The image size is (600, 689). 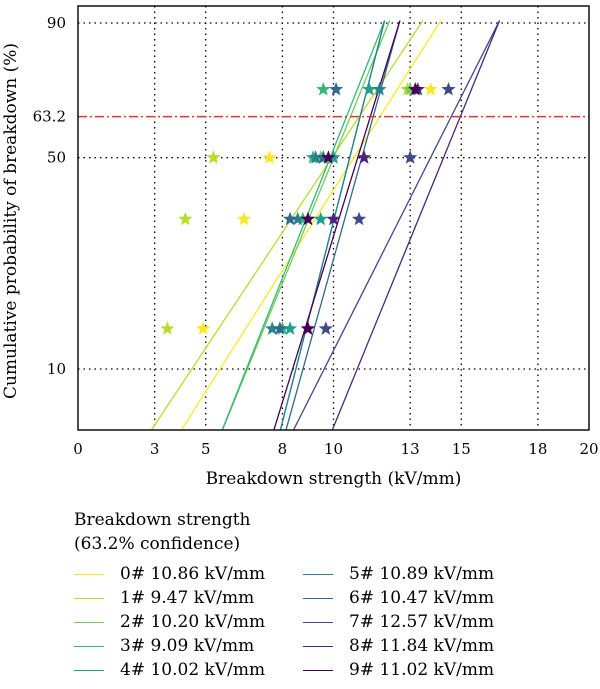 I want to click on legend-item: 9# 11.02 kV/mm, so click(x=398, y=670).